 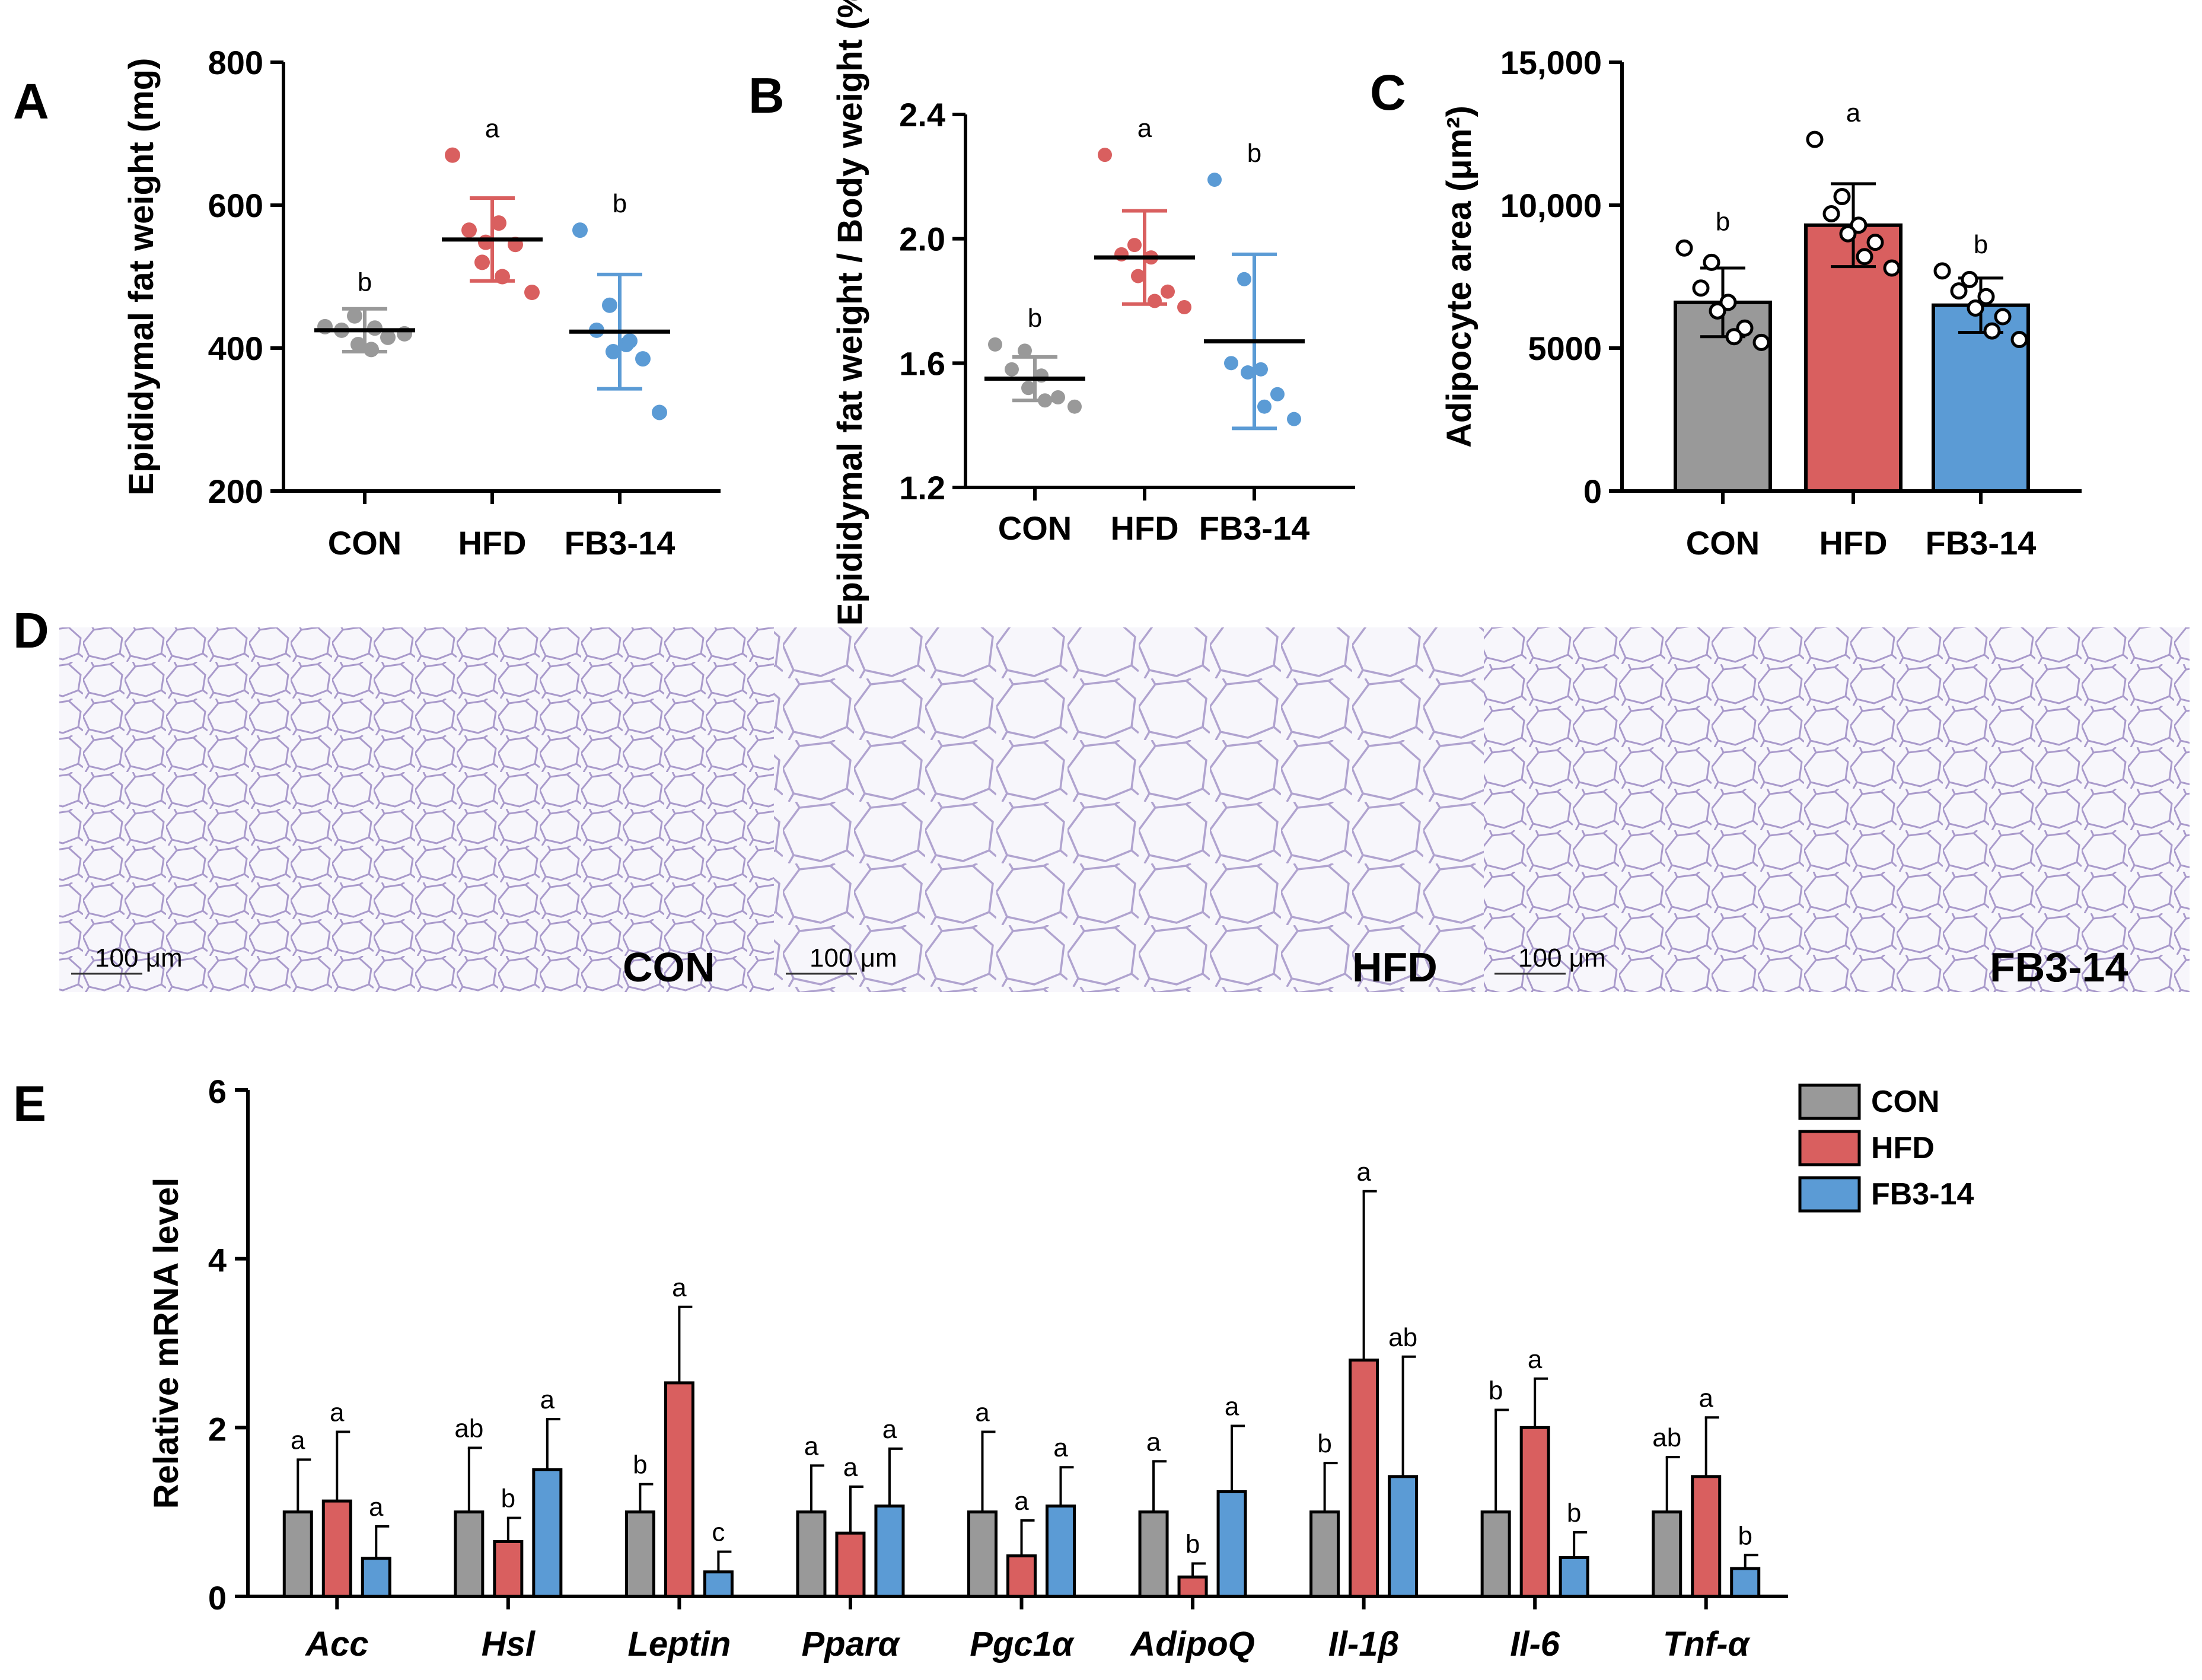 I want to click on significance-letter-il-1-fb3-14: ab, so click(x=1402, y=1337).